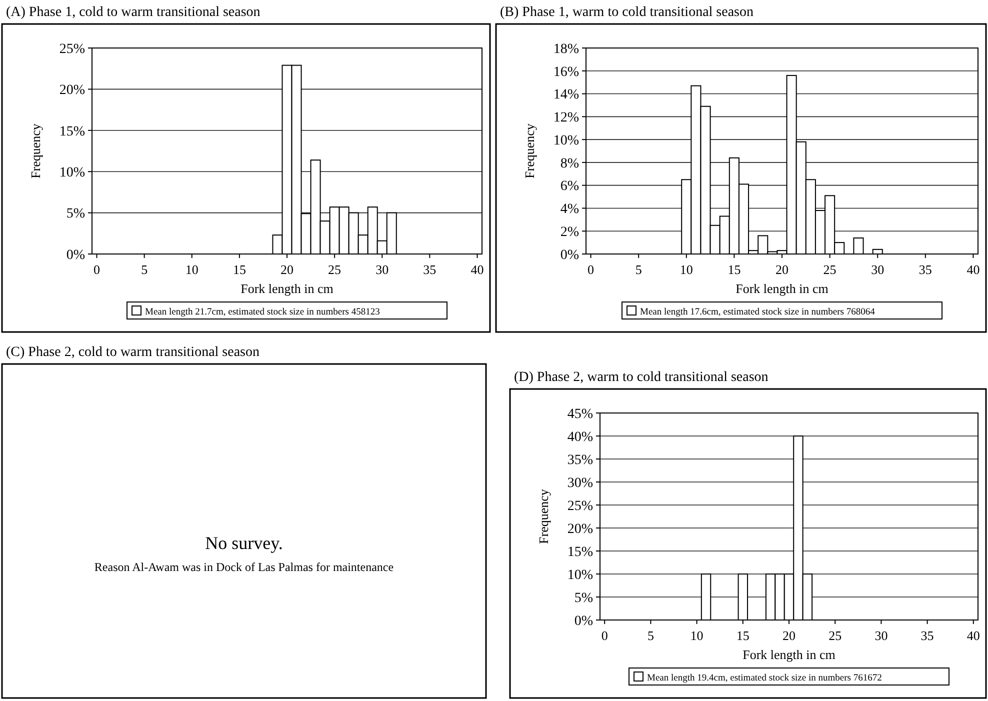  Describe the element at coordinates (133, 12) in the screenshot. I see `chart-title: (A) Phase 1, cold to warm transitional season` at that location.